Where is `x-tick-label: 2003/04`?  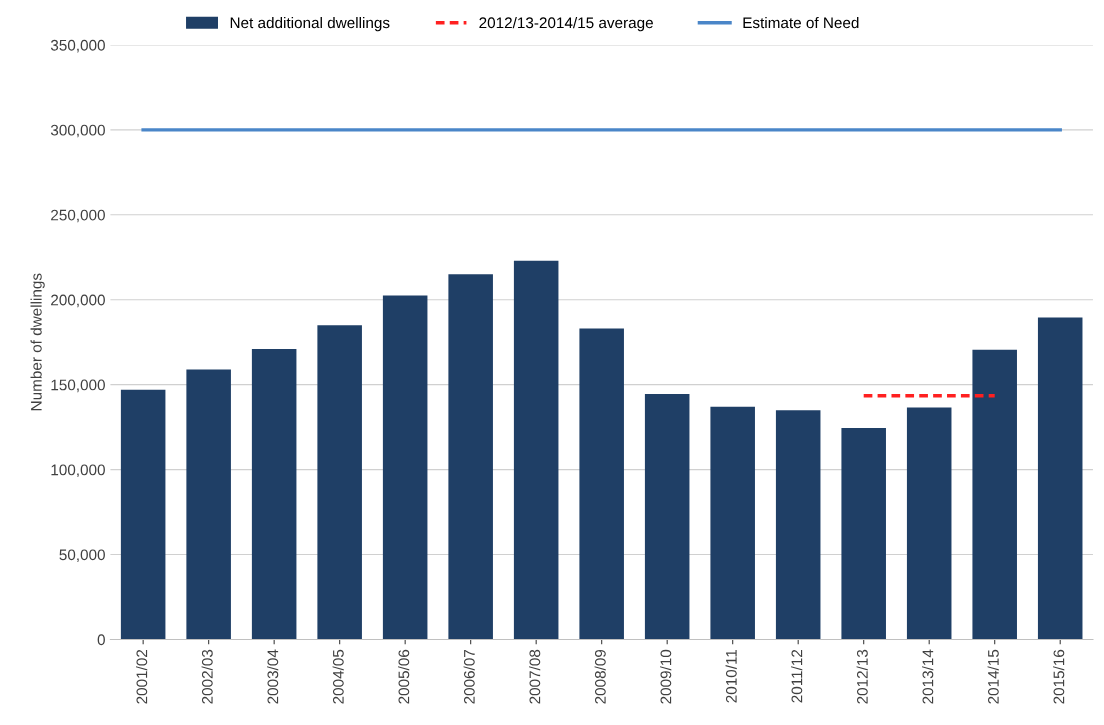
x-tick-label: 2003/04 is located at coordinates (273, 676).